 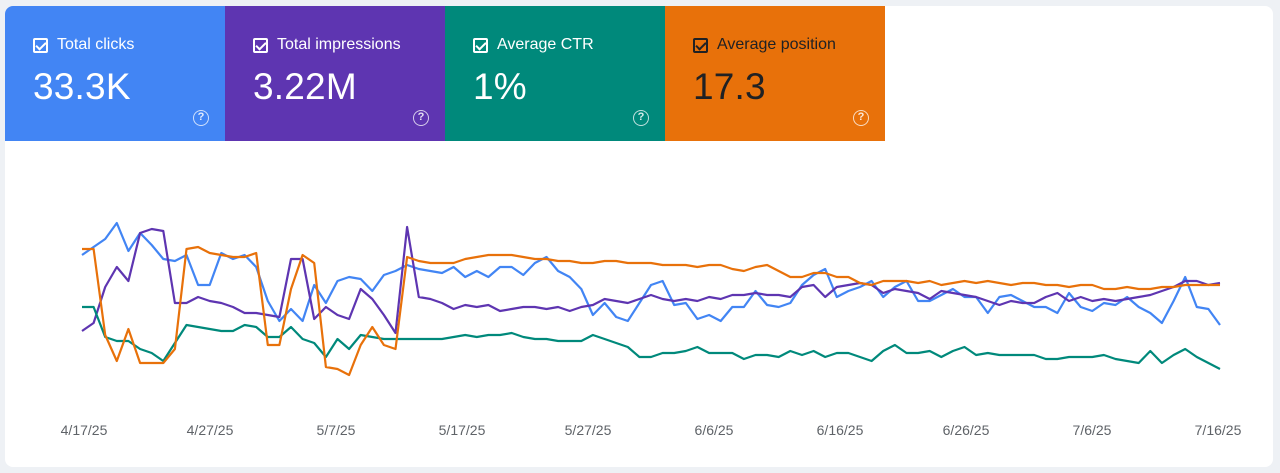 What do you see at coordinates (545, 44) in the screenshot?
I see `metric-label: Average CTR` at bounding box center [545, 44].